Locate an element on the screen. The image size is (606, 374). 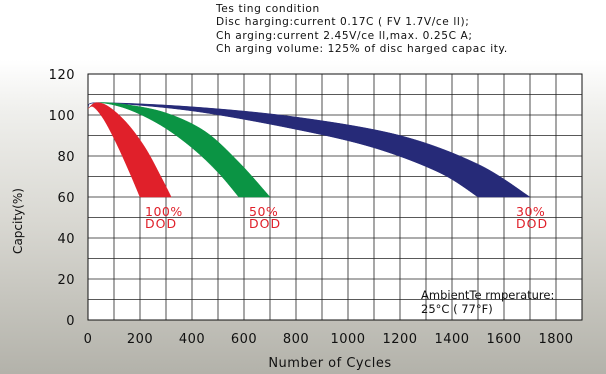
x-tick-label: 1600 is located at coordinates (503, 339).